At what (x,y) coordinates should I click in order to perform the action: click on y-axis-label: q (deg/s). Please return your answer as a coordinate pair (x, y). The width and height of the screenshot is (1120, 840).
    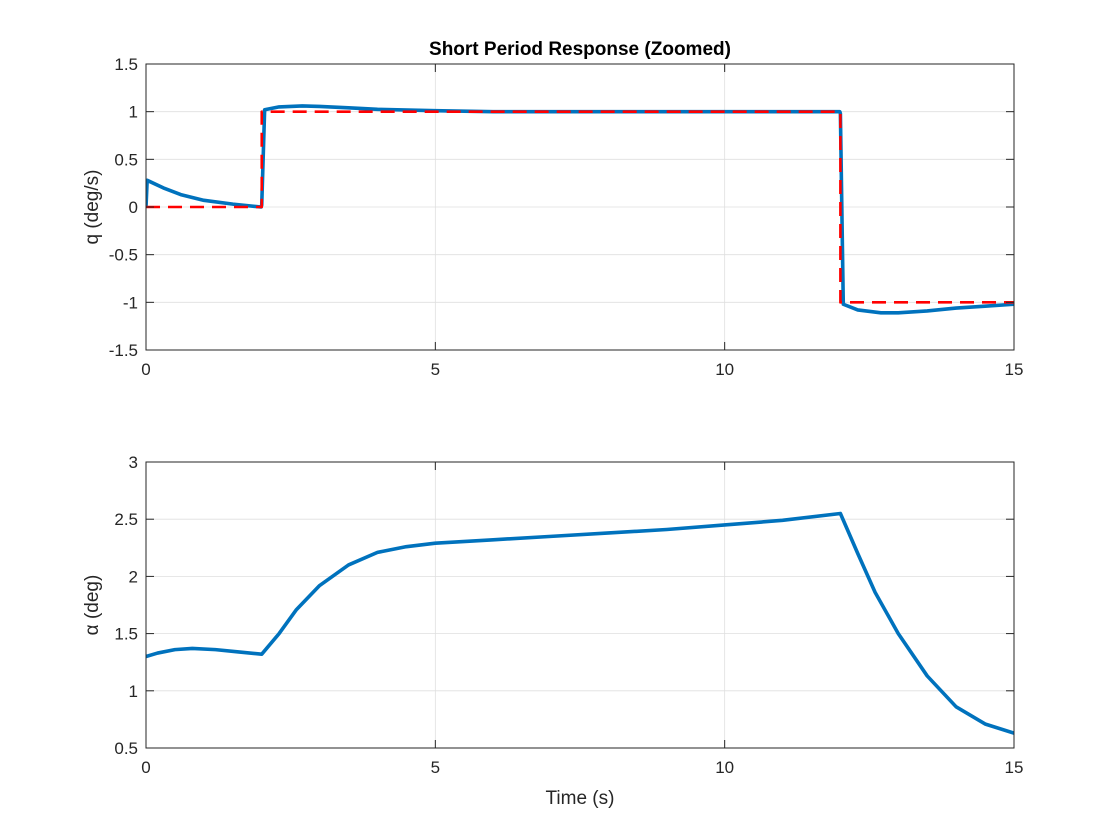
    Looking at the image, I should click on (92, 207).